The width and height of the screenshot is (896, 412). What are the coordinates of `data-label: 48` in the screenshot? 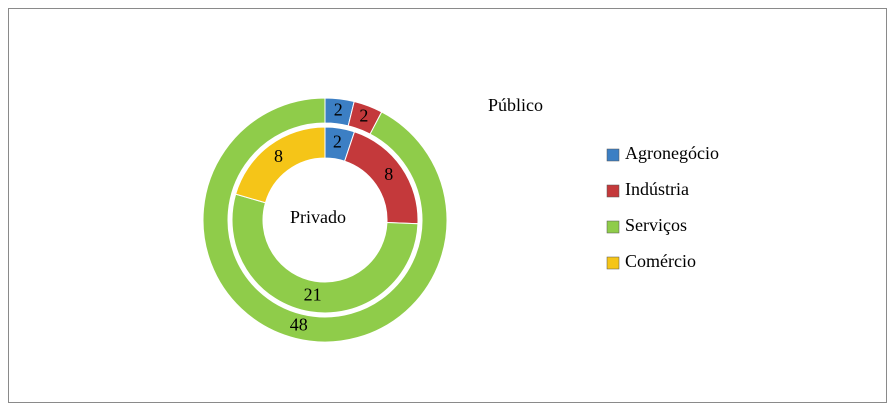 It's located at (299, 324).